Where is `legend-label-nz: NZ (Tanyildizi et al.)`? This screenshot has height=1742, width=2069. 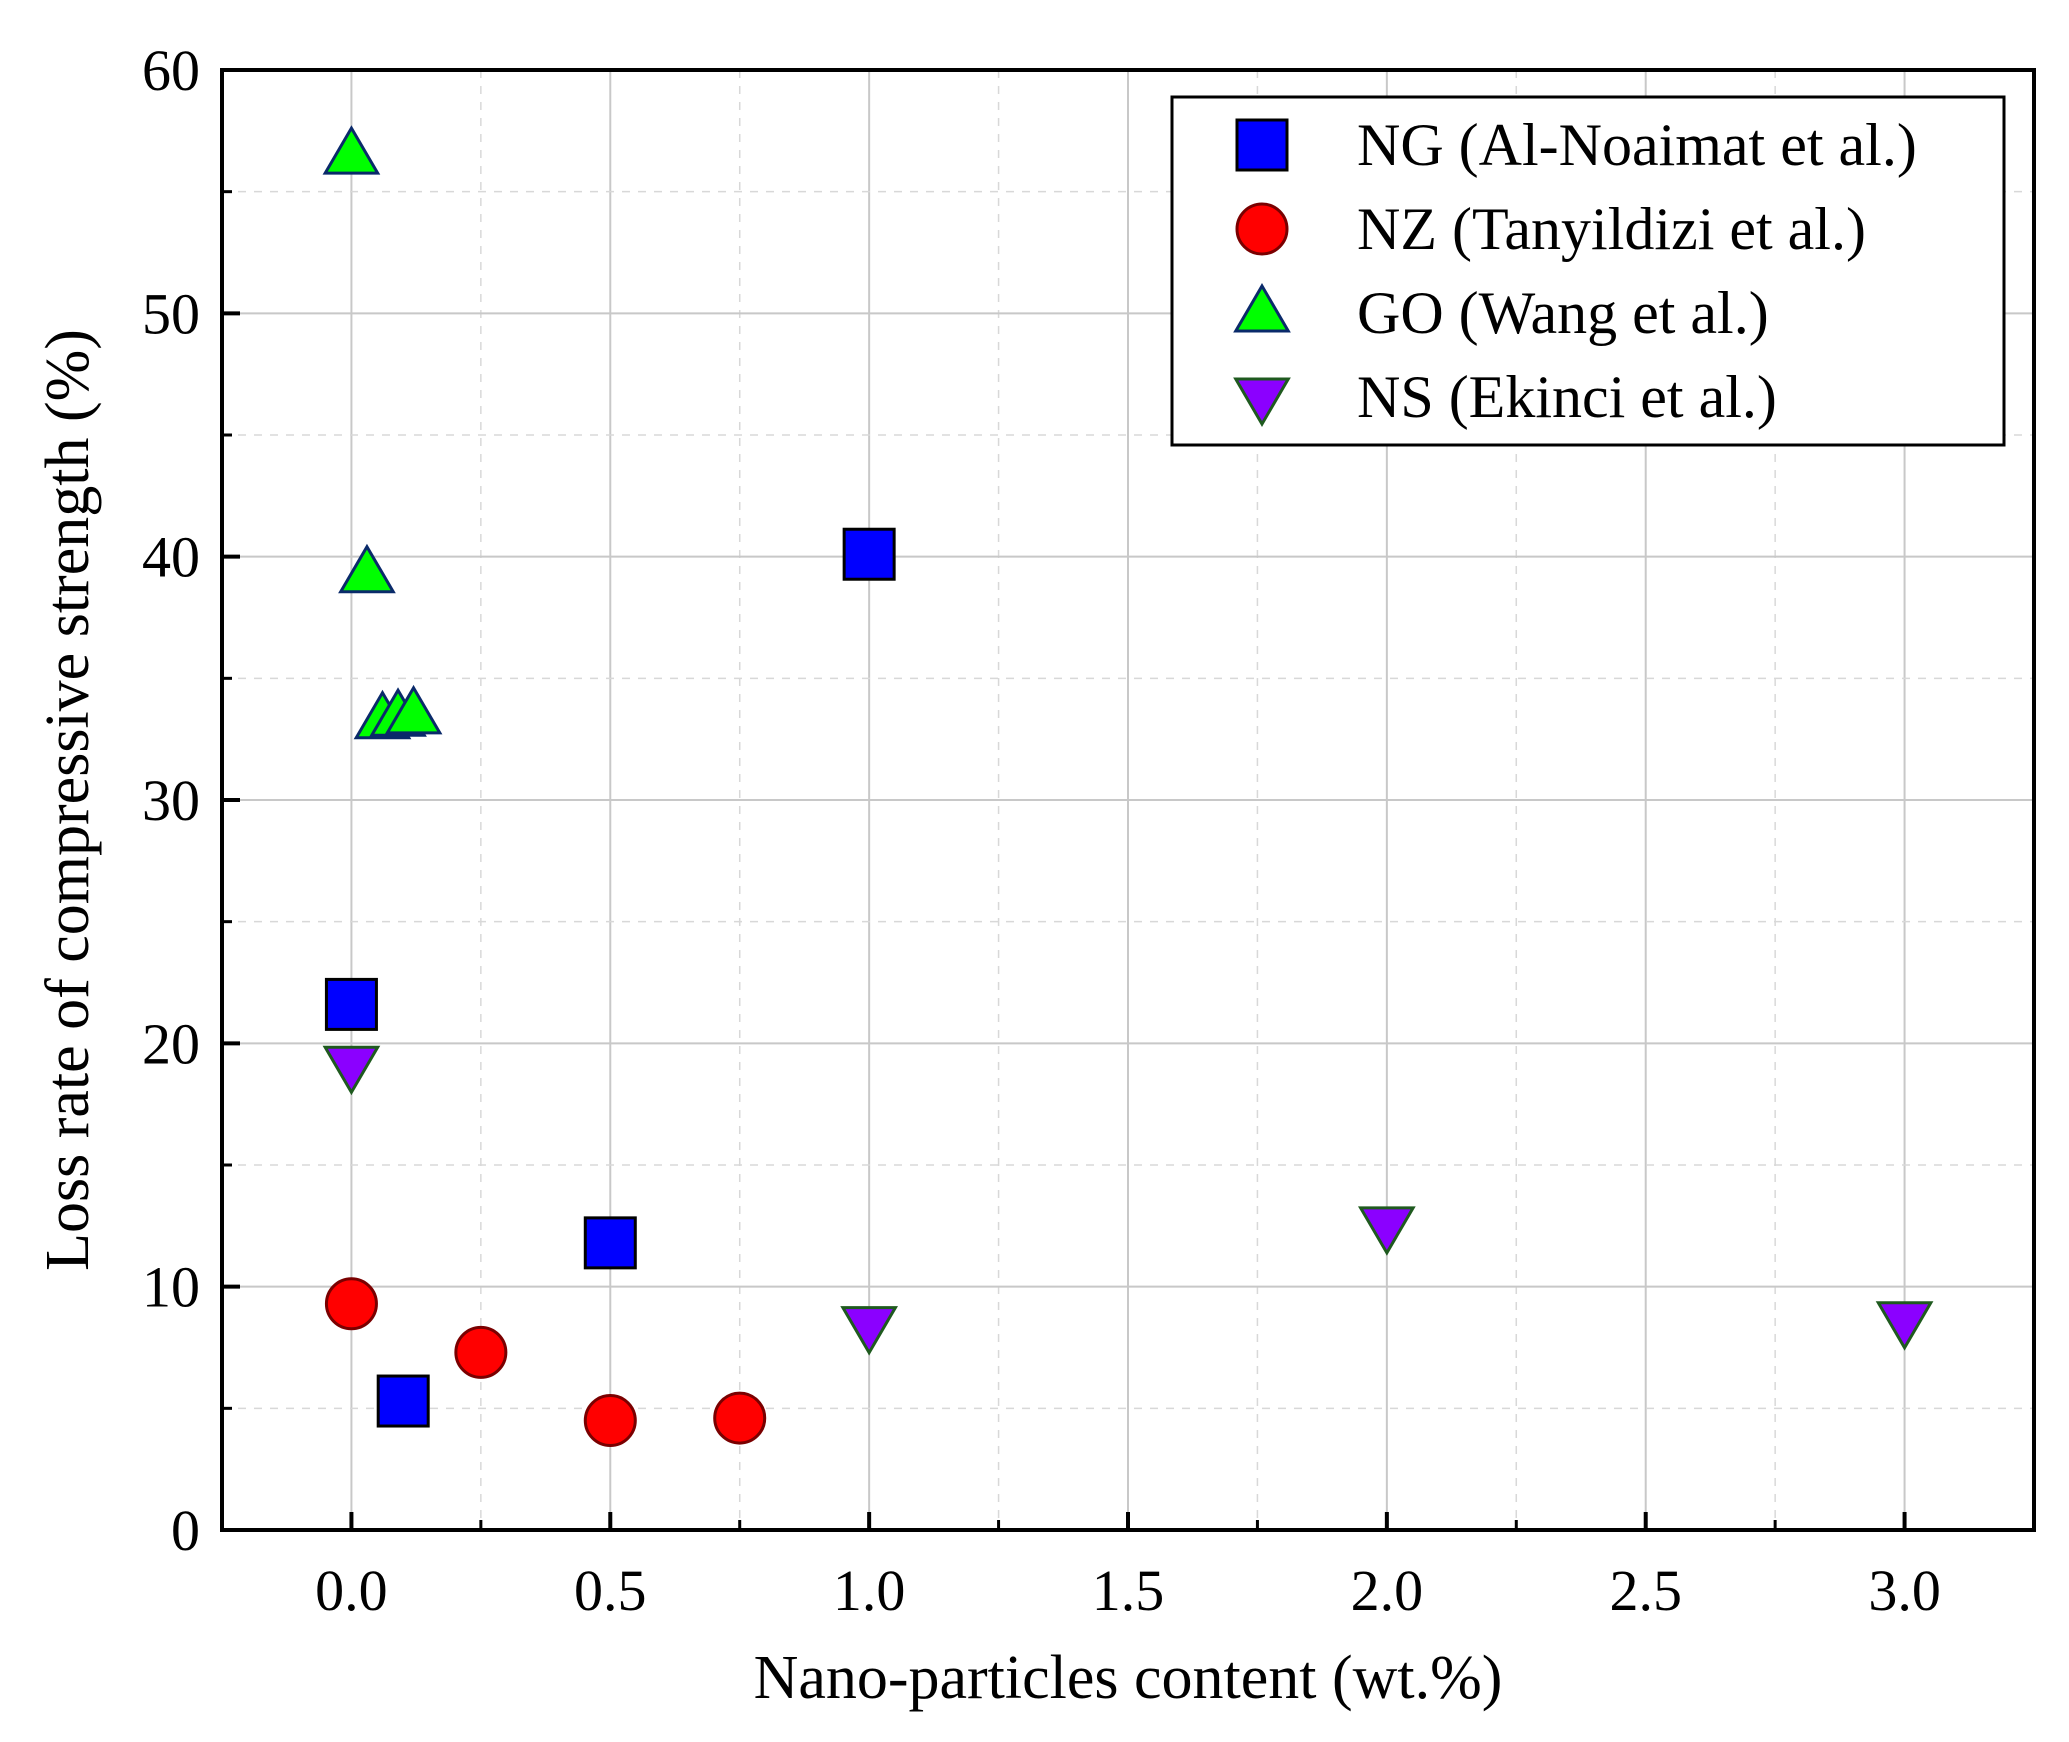 legend-label-nz: NZ (Tanyildizi et al.) is located at coordinates (1611, 229).